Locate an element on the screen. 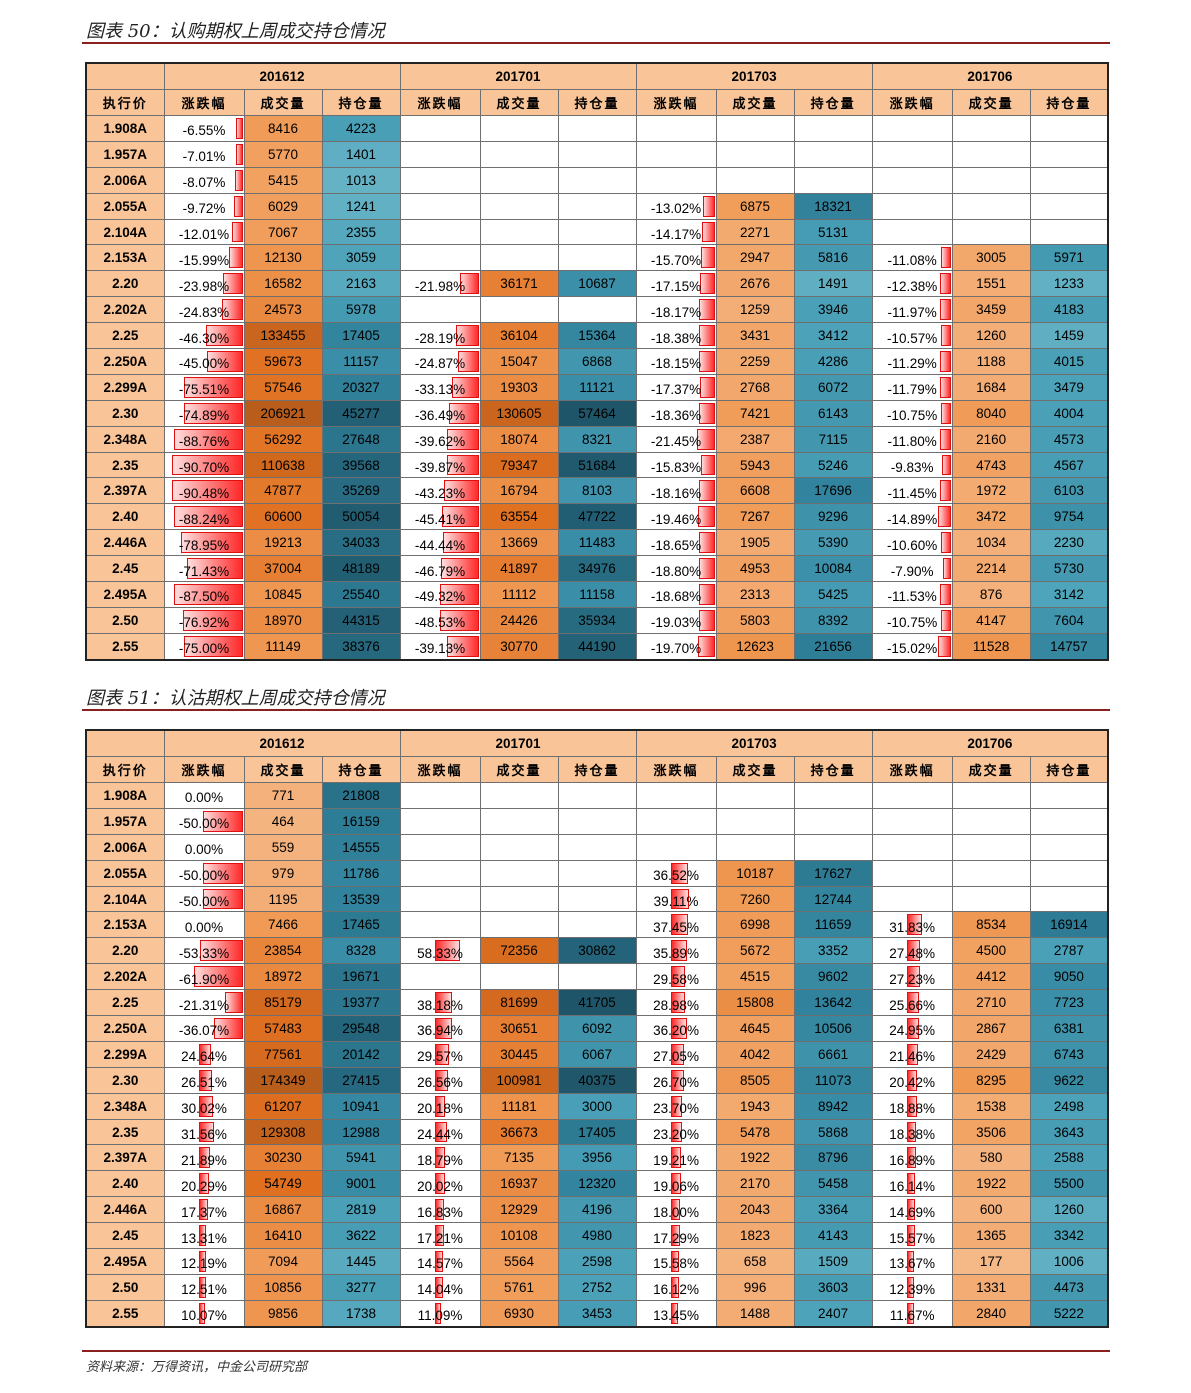  open-interest-cell: 11659 is located at coordinates (833, 925).